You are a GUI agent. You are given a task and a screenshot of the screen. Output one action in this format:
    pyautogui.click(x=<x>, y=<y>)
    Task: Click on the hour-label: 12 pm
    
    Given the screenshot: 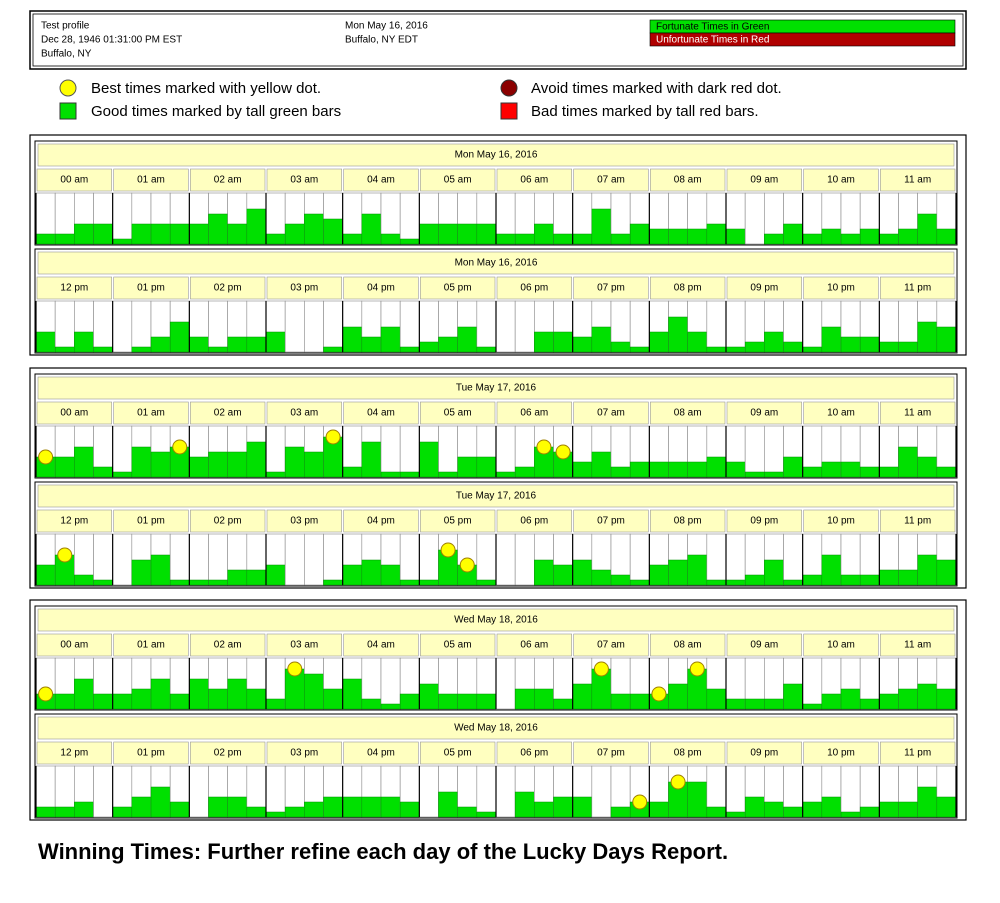 What is the action you would take?
    pyautogui.click(x=74, y=753)
    